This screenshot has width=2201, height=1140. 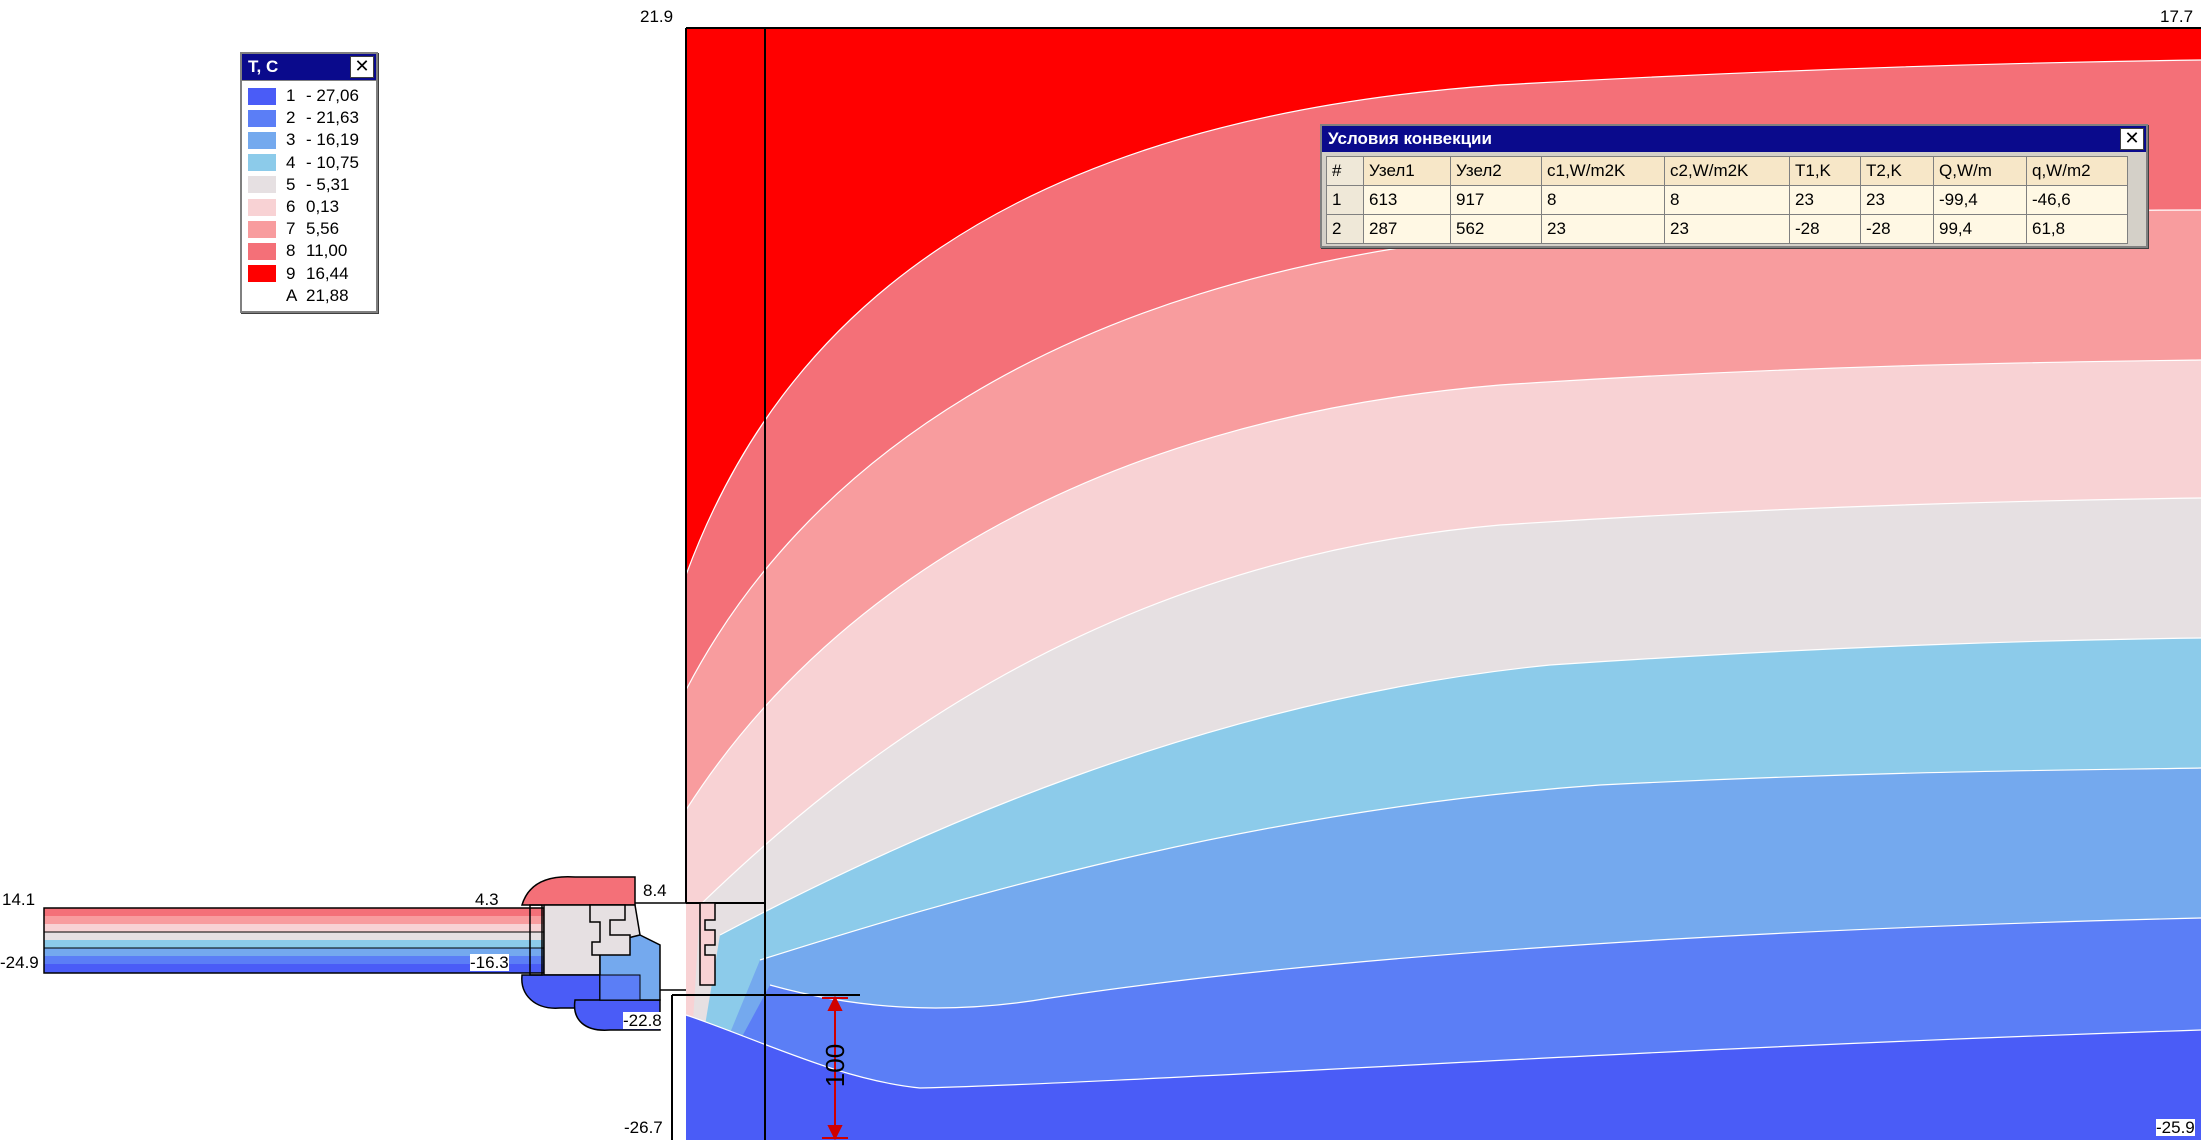 What do you see at coordinates (291, 273) in the screenshot?
I see `legend-index: 9` at bounding box center [291, 273].